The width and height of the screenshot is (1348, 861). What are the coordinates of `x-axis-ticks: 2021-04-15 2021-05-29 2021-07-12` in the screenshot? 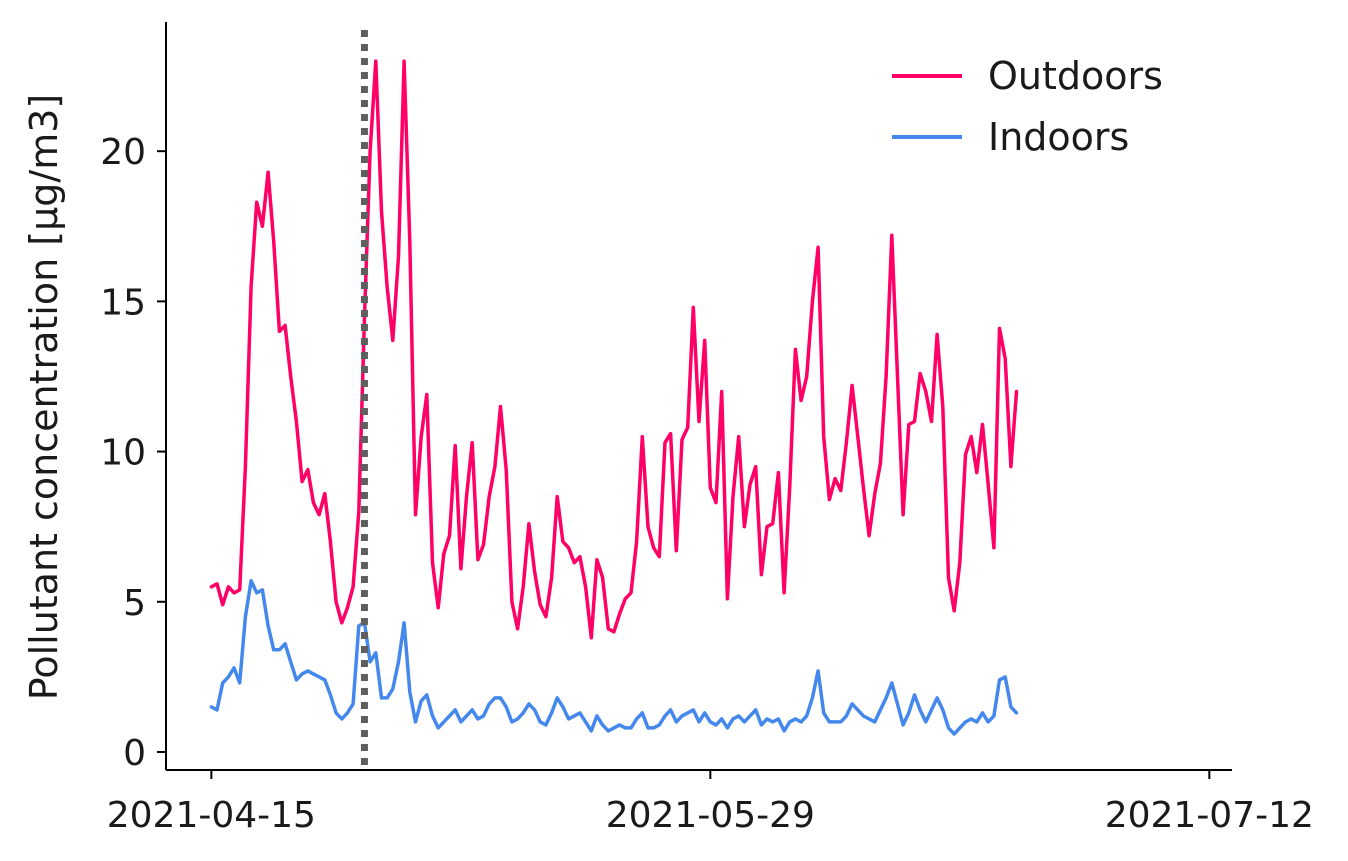 It's located at (710, 803).